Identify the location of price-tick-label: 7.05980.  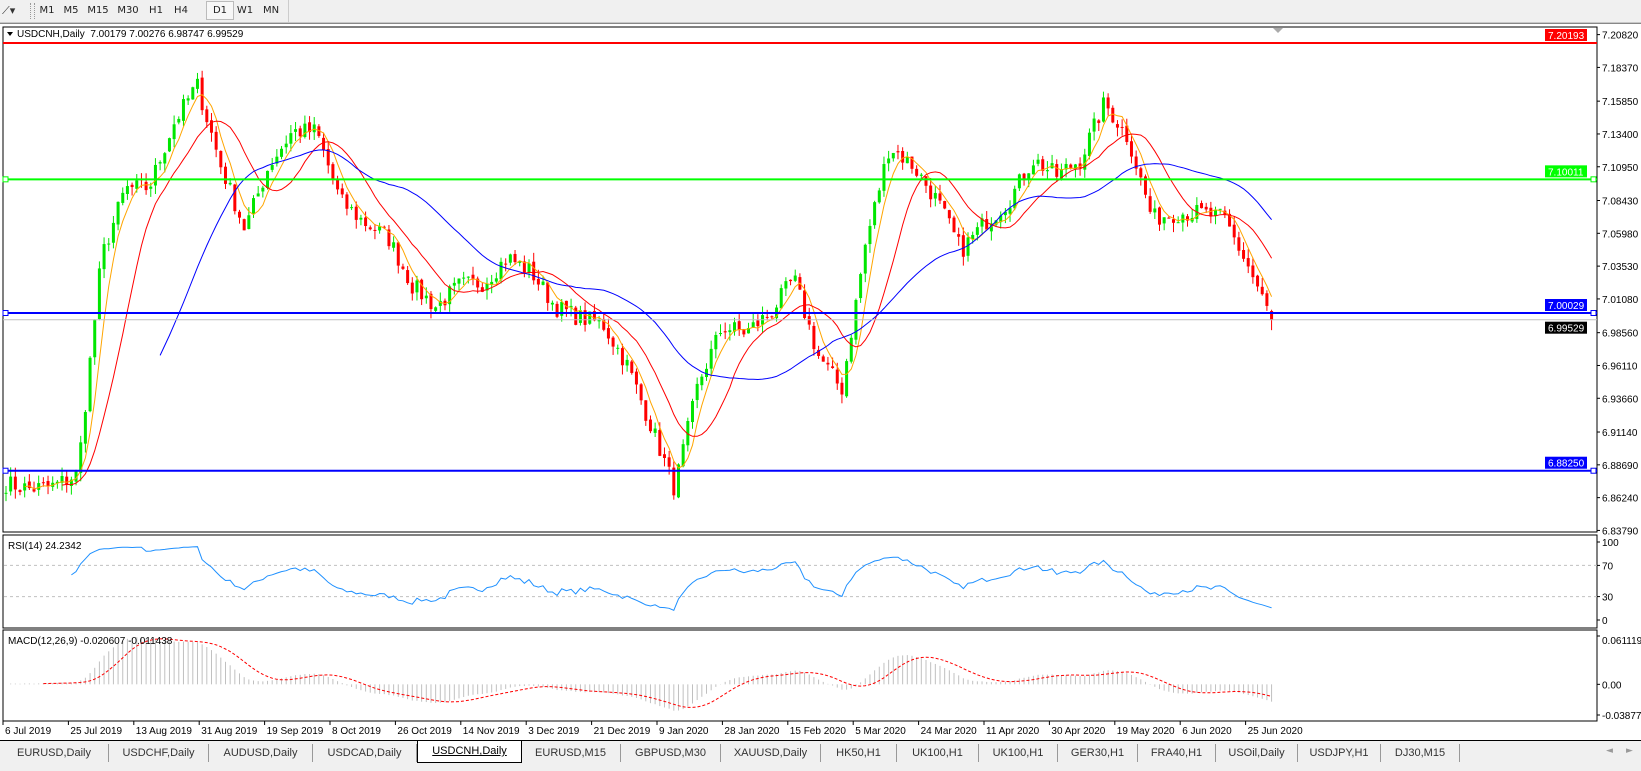
(1620, 234).